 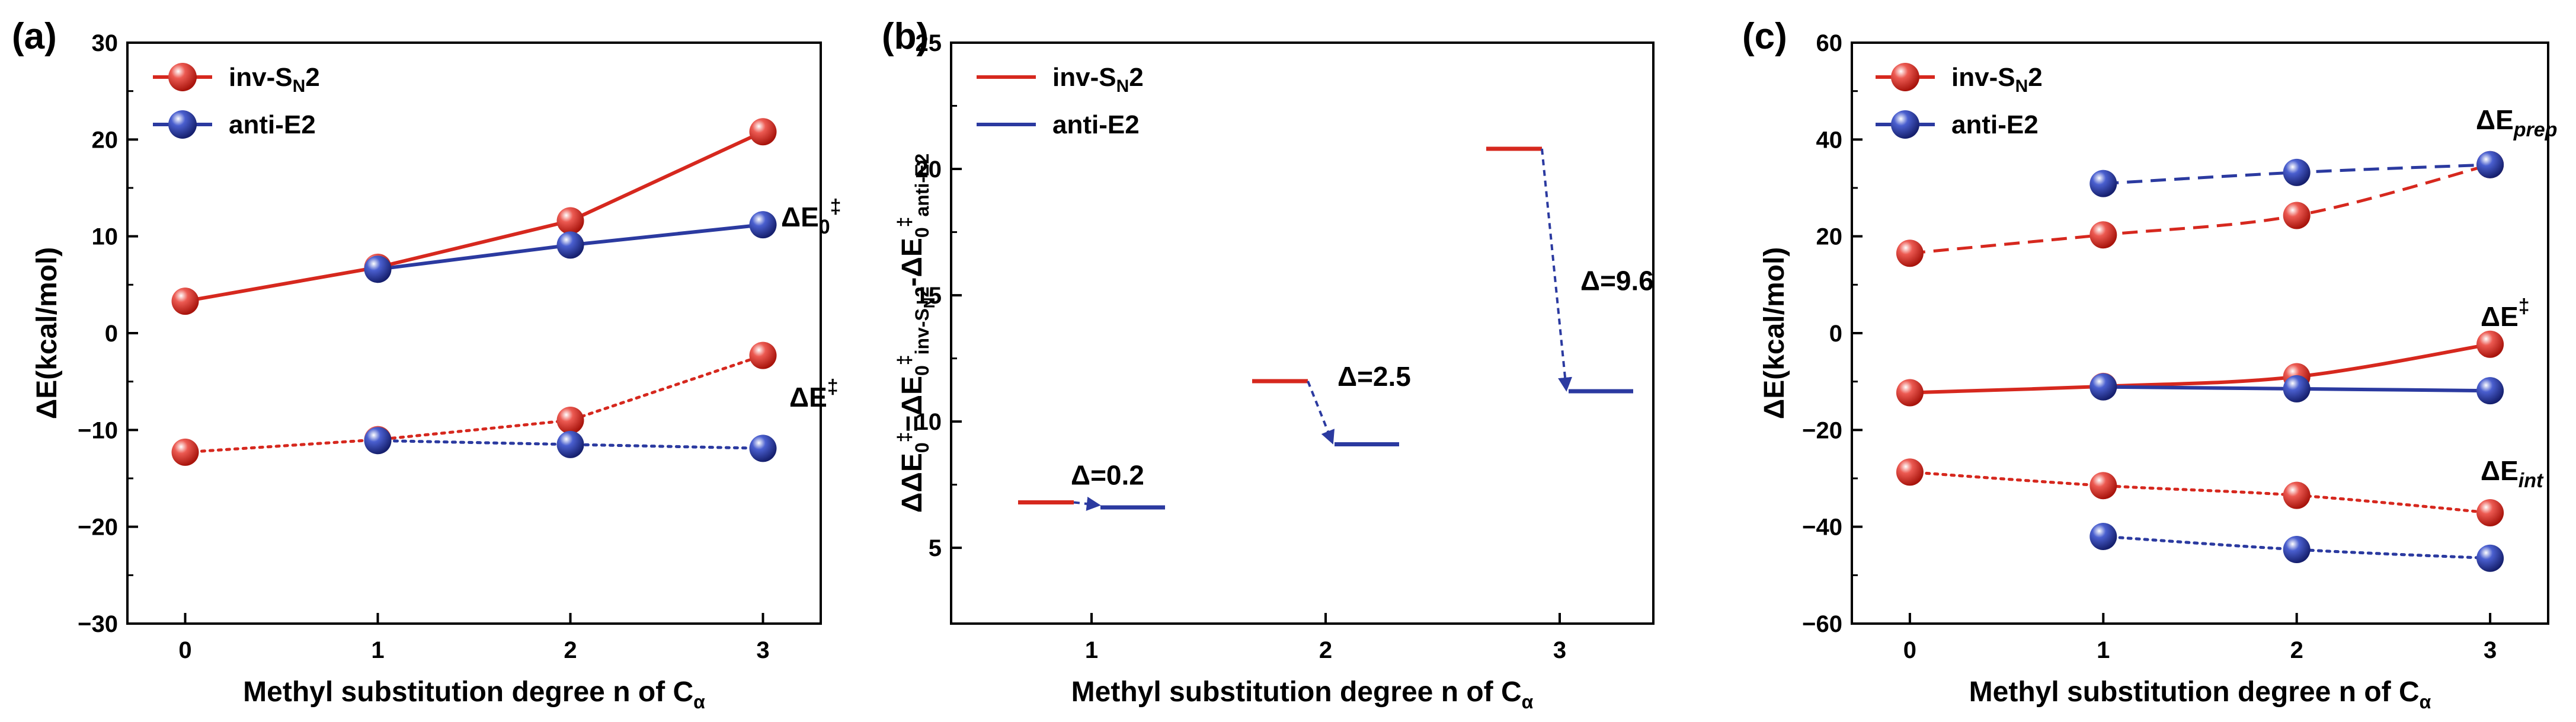 What do you see at coordinates (1822, 624) in the screenshot?
I see `y-tick-label: −60` at bounding box center [1822, 624].